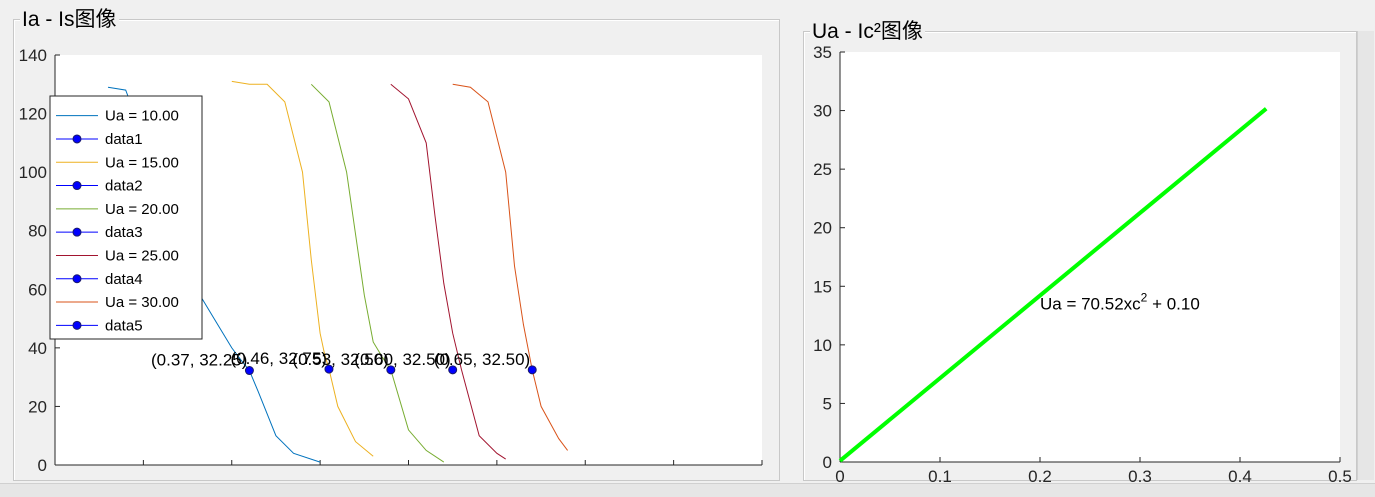  Describe the element at coordinates (142, 116) in the screenshot. I see `legend-entry-label: Ua = 10.00` at that location.